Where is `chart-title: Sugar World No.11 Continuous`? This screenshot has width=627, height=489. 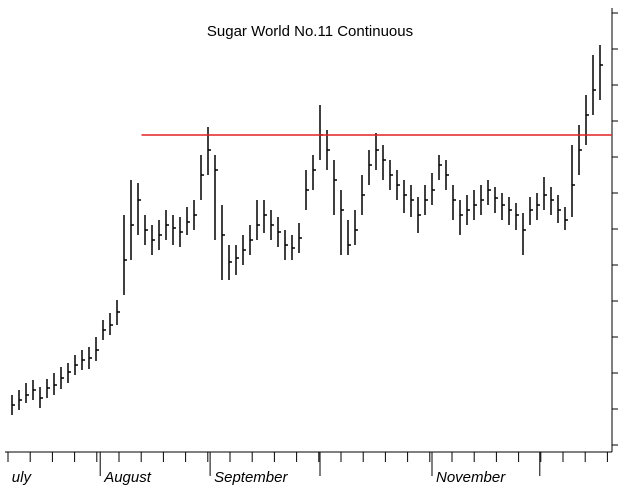 chart-title: Sugar World No.11 Continuous is located at coordinates (310, 31).